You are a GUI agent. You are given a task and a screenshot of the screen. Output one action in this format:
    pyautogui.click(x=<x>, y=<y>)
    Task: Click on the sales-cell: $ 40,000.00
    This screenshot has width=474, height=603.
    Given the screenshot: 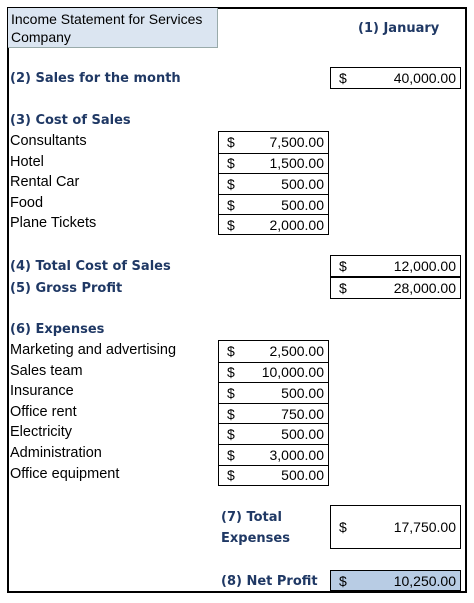 What is the action you would take?
    pyautogui.click(x=395, y=78)
    